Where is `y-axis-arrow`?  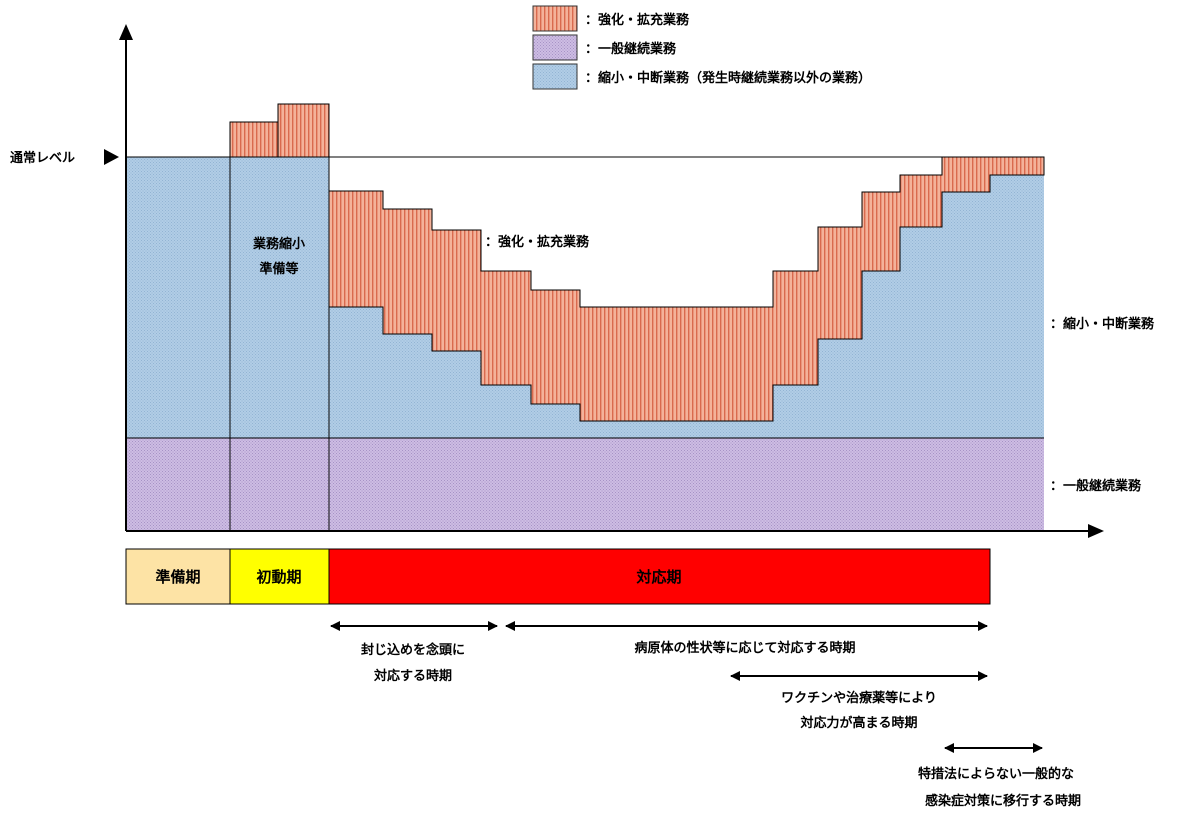 y-axis-arrow is located at coordinates (126, 32).